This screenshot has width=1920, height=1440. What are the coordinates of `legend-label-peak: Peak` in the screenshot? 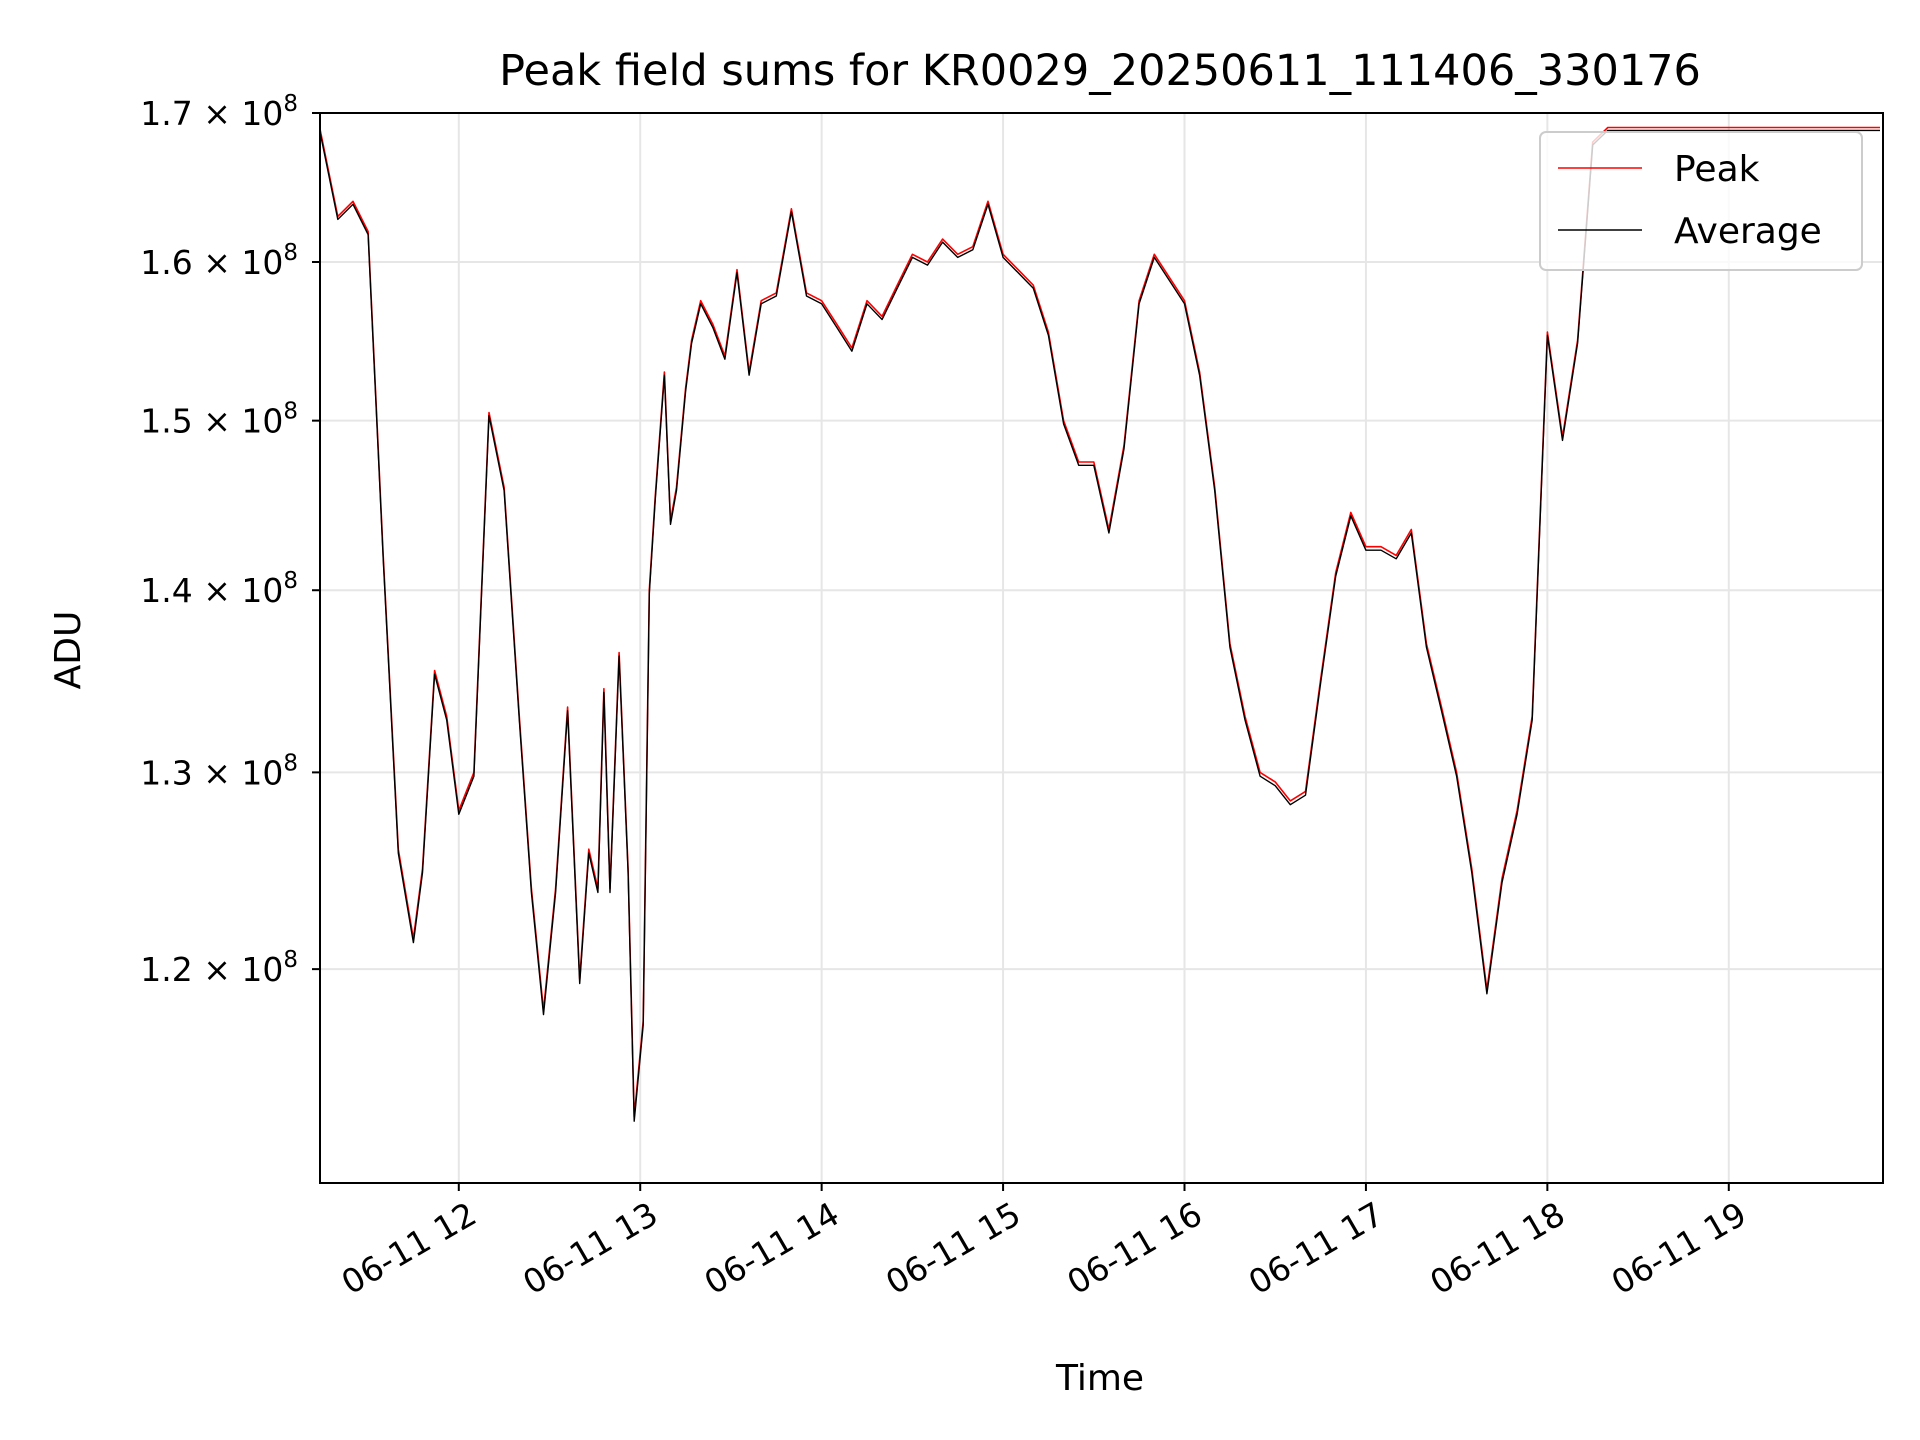 It's located at (1717, 169).